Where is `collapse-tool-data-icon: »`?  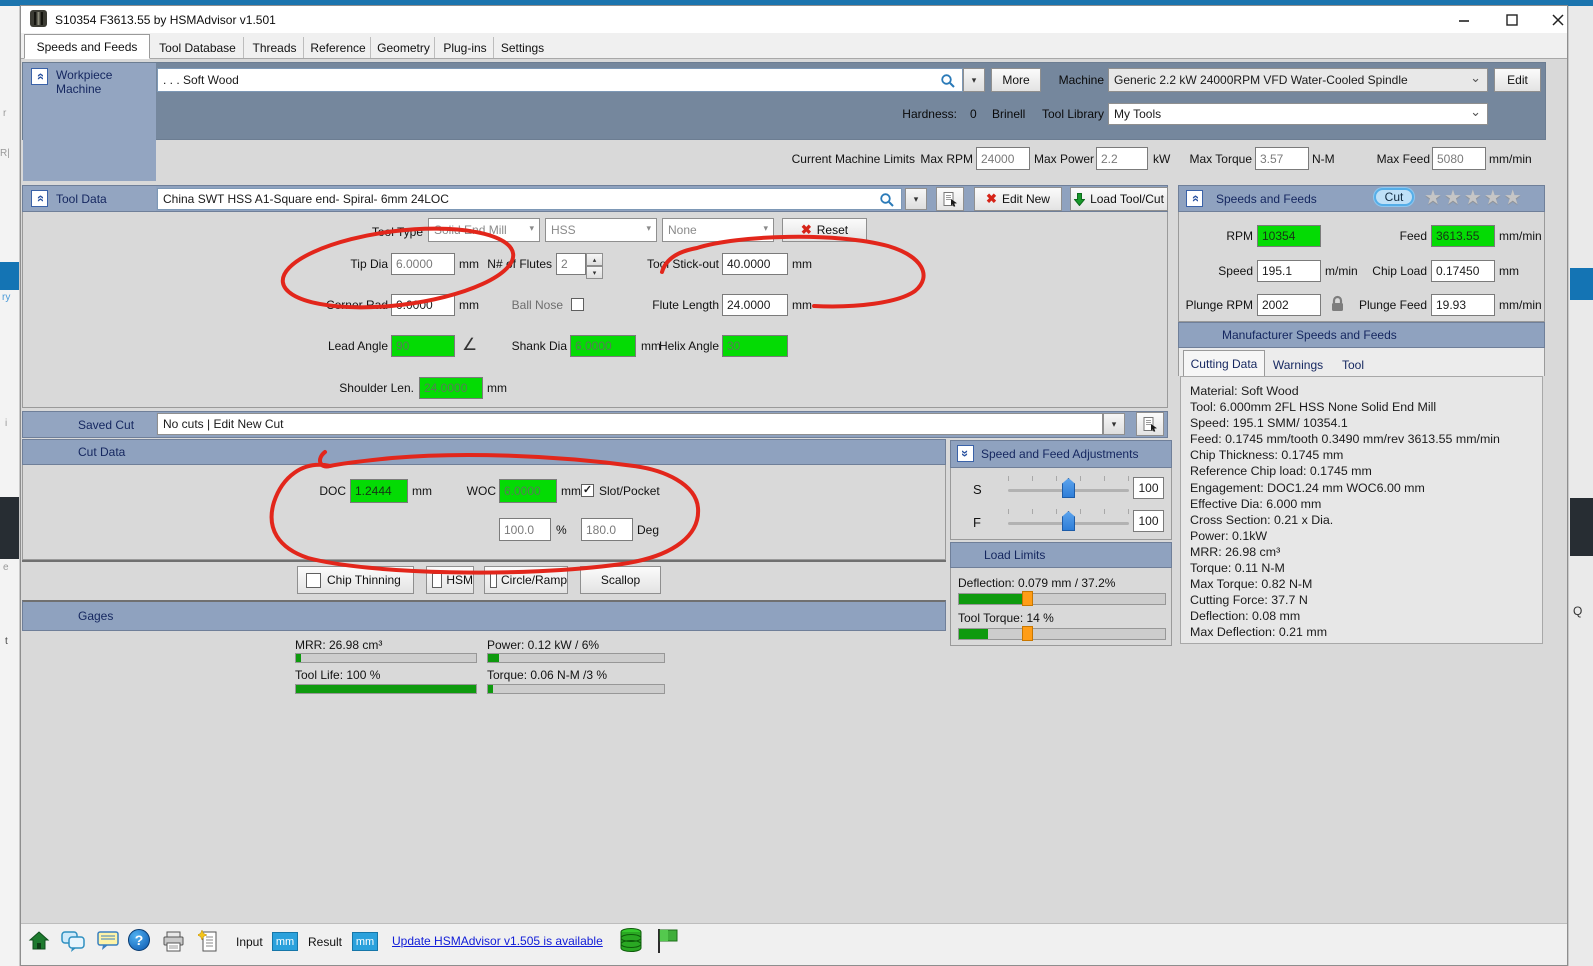
collapse-tool-data-icon: » is located at coordinates (39, 198).